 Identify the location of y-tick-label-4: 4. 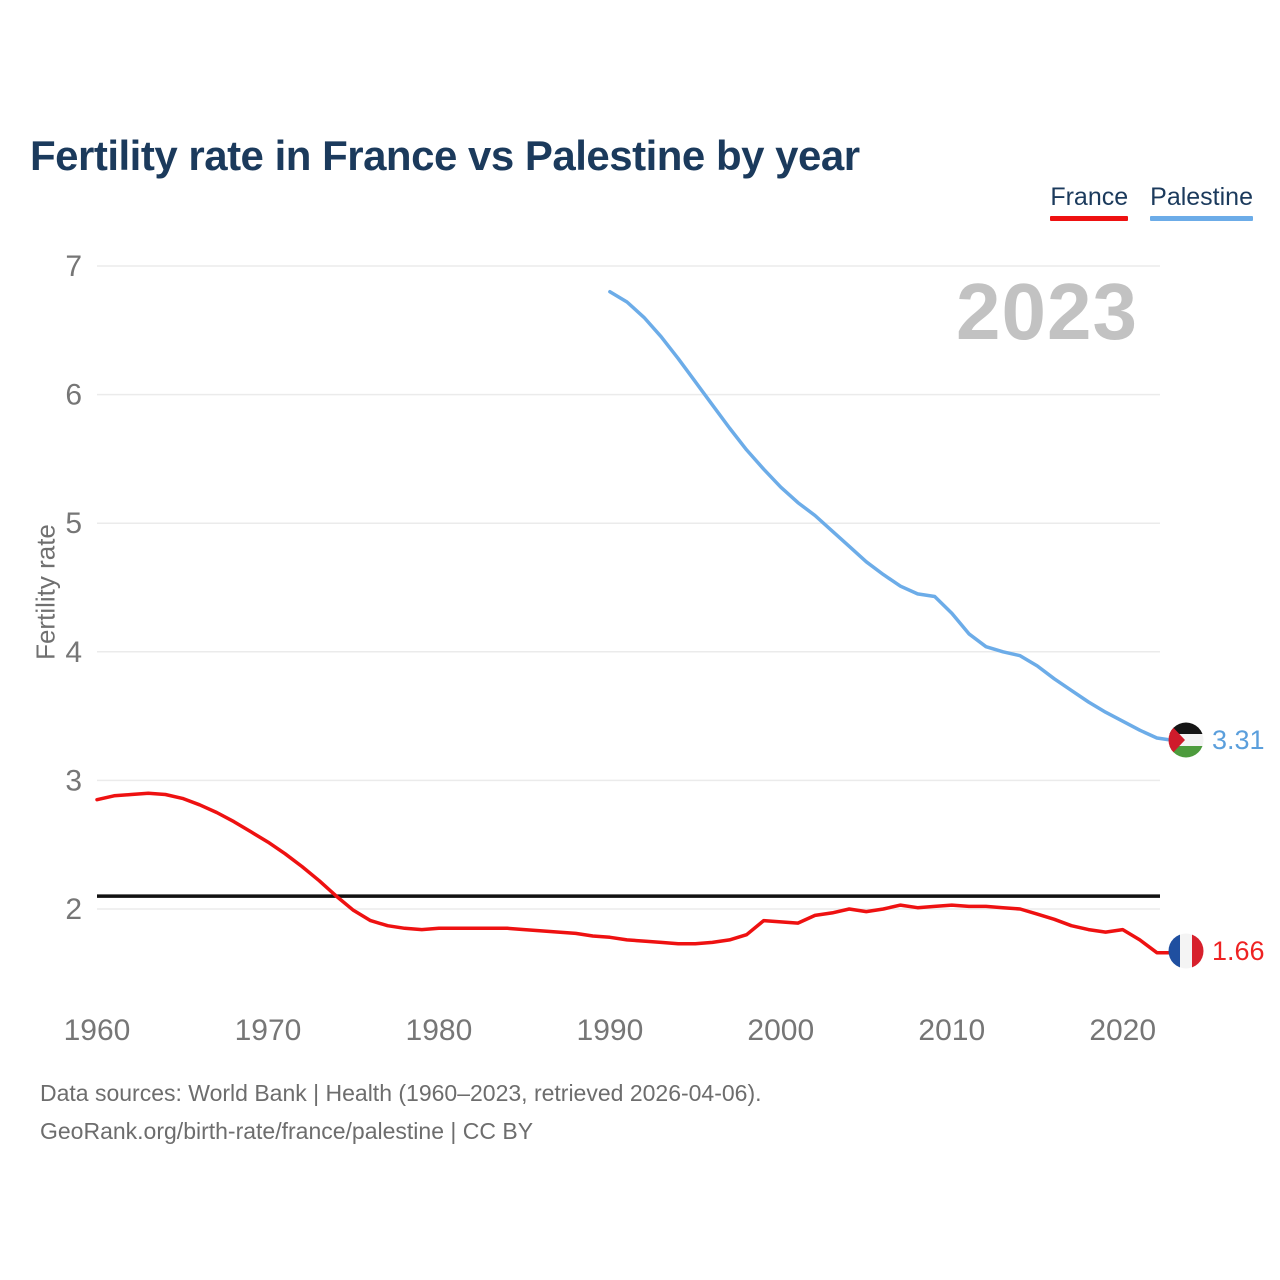
(73, 652).